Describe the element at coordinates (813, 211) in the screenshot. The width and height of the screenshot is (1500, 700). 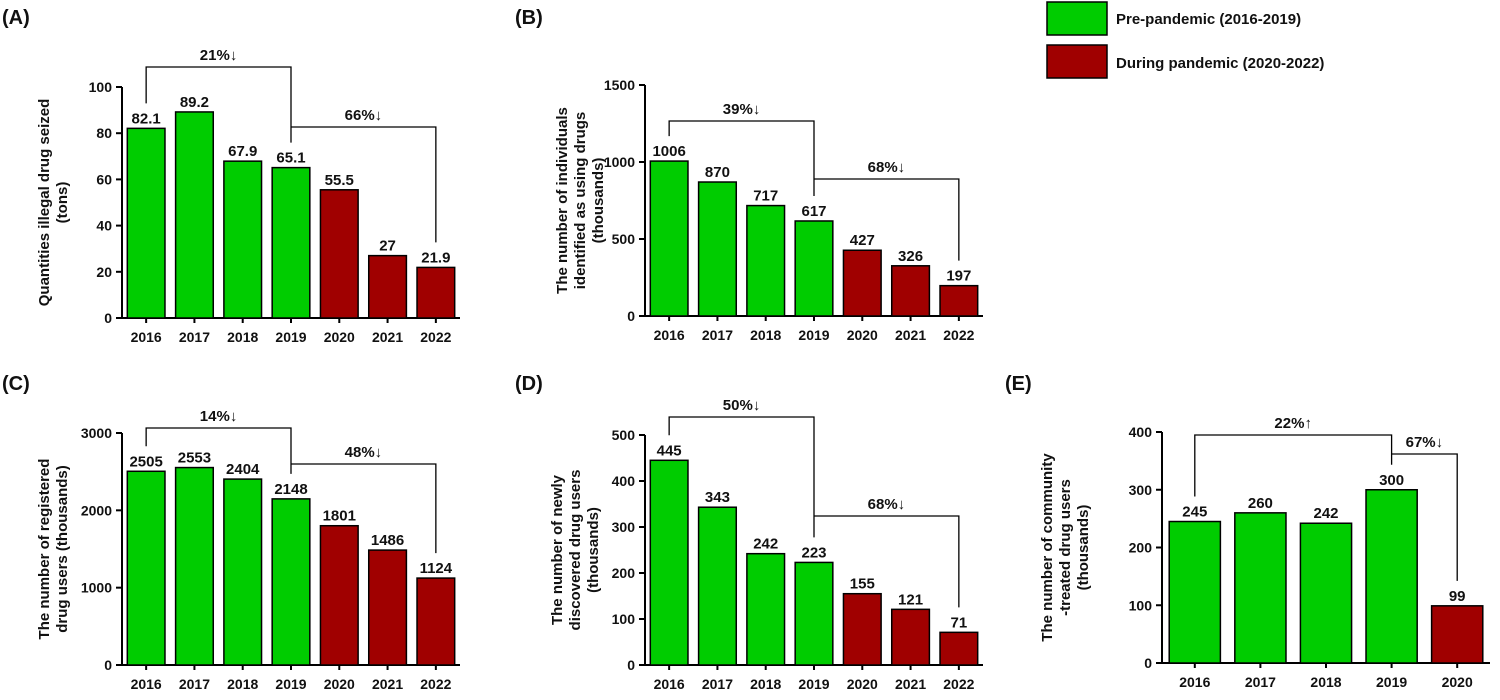
I see `bar-value-label: 617` at that location.